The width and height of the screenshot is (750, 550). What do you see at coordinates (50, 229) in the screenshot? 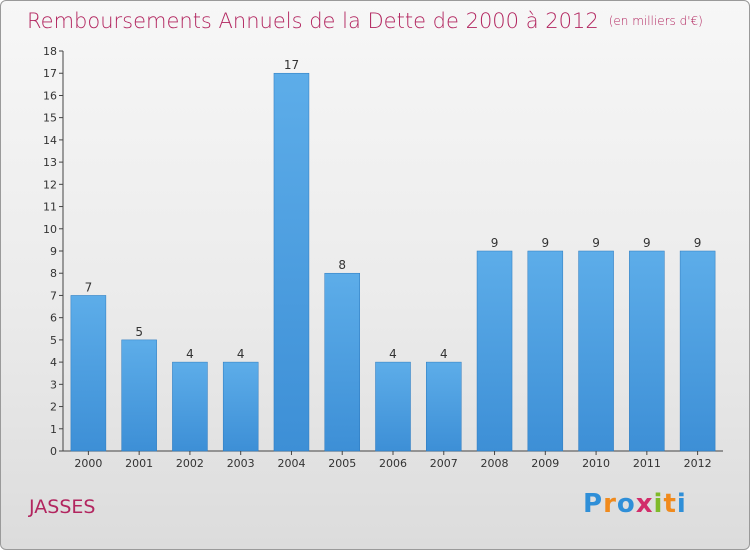
I see `y-tick-label: 10` at bounding box center [50, 229].